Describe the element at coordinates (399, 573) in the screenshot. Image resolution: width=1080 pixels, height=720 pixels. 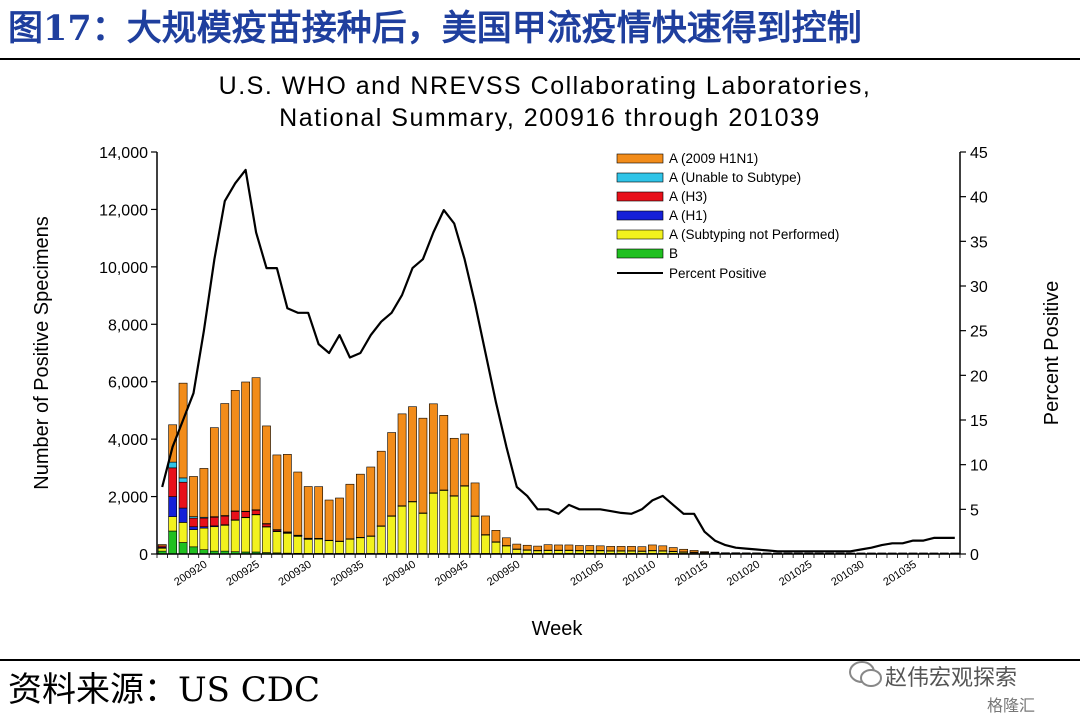
I see `x-tick-label: 200940` at that location.